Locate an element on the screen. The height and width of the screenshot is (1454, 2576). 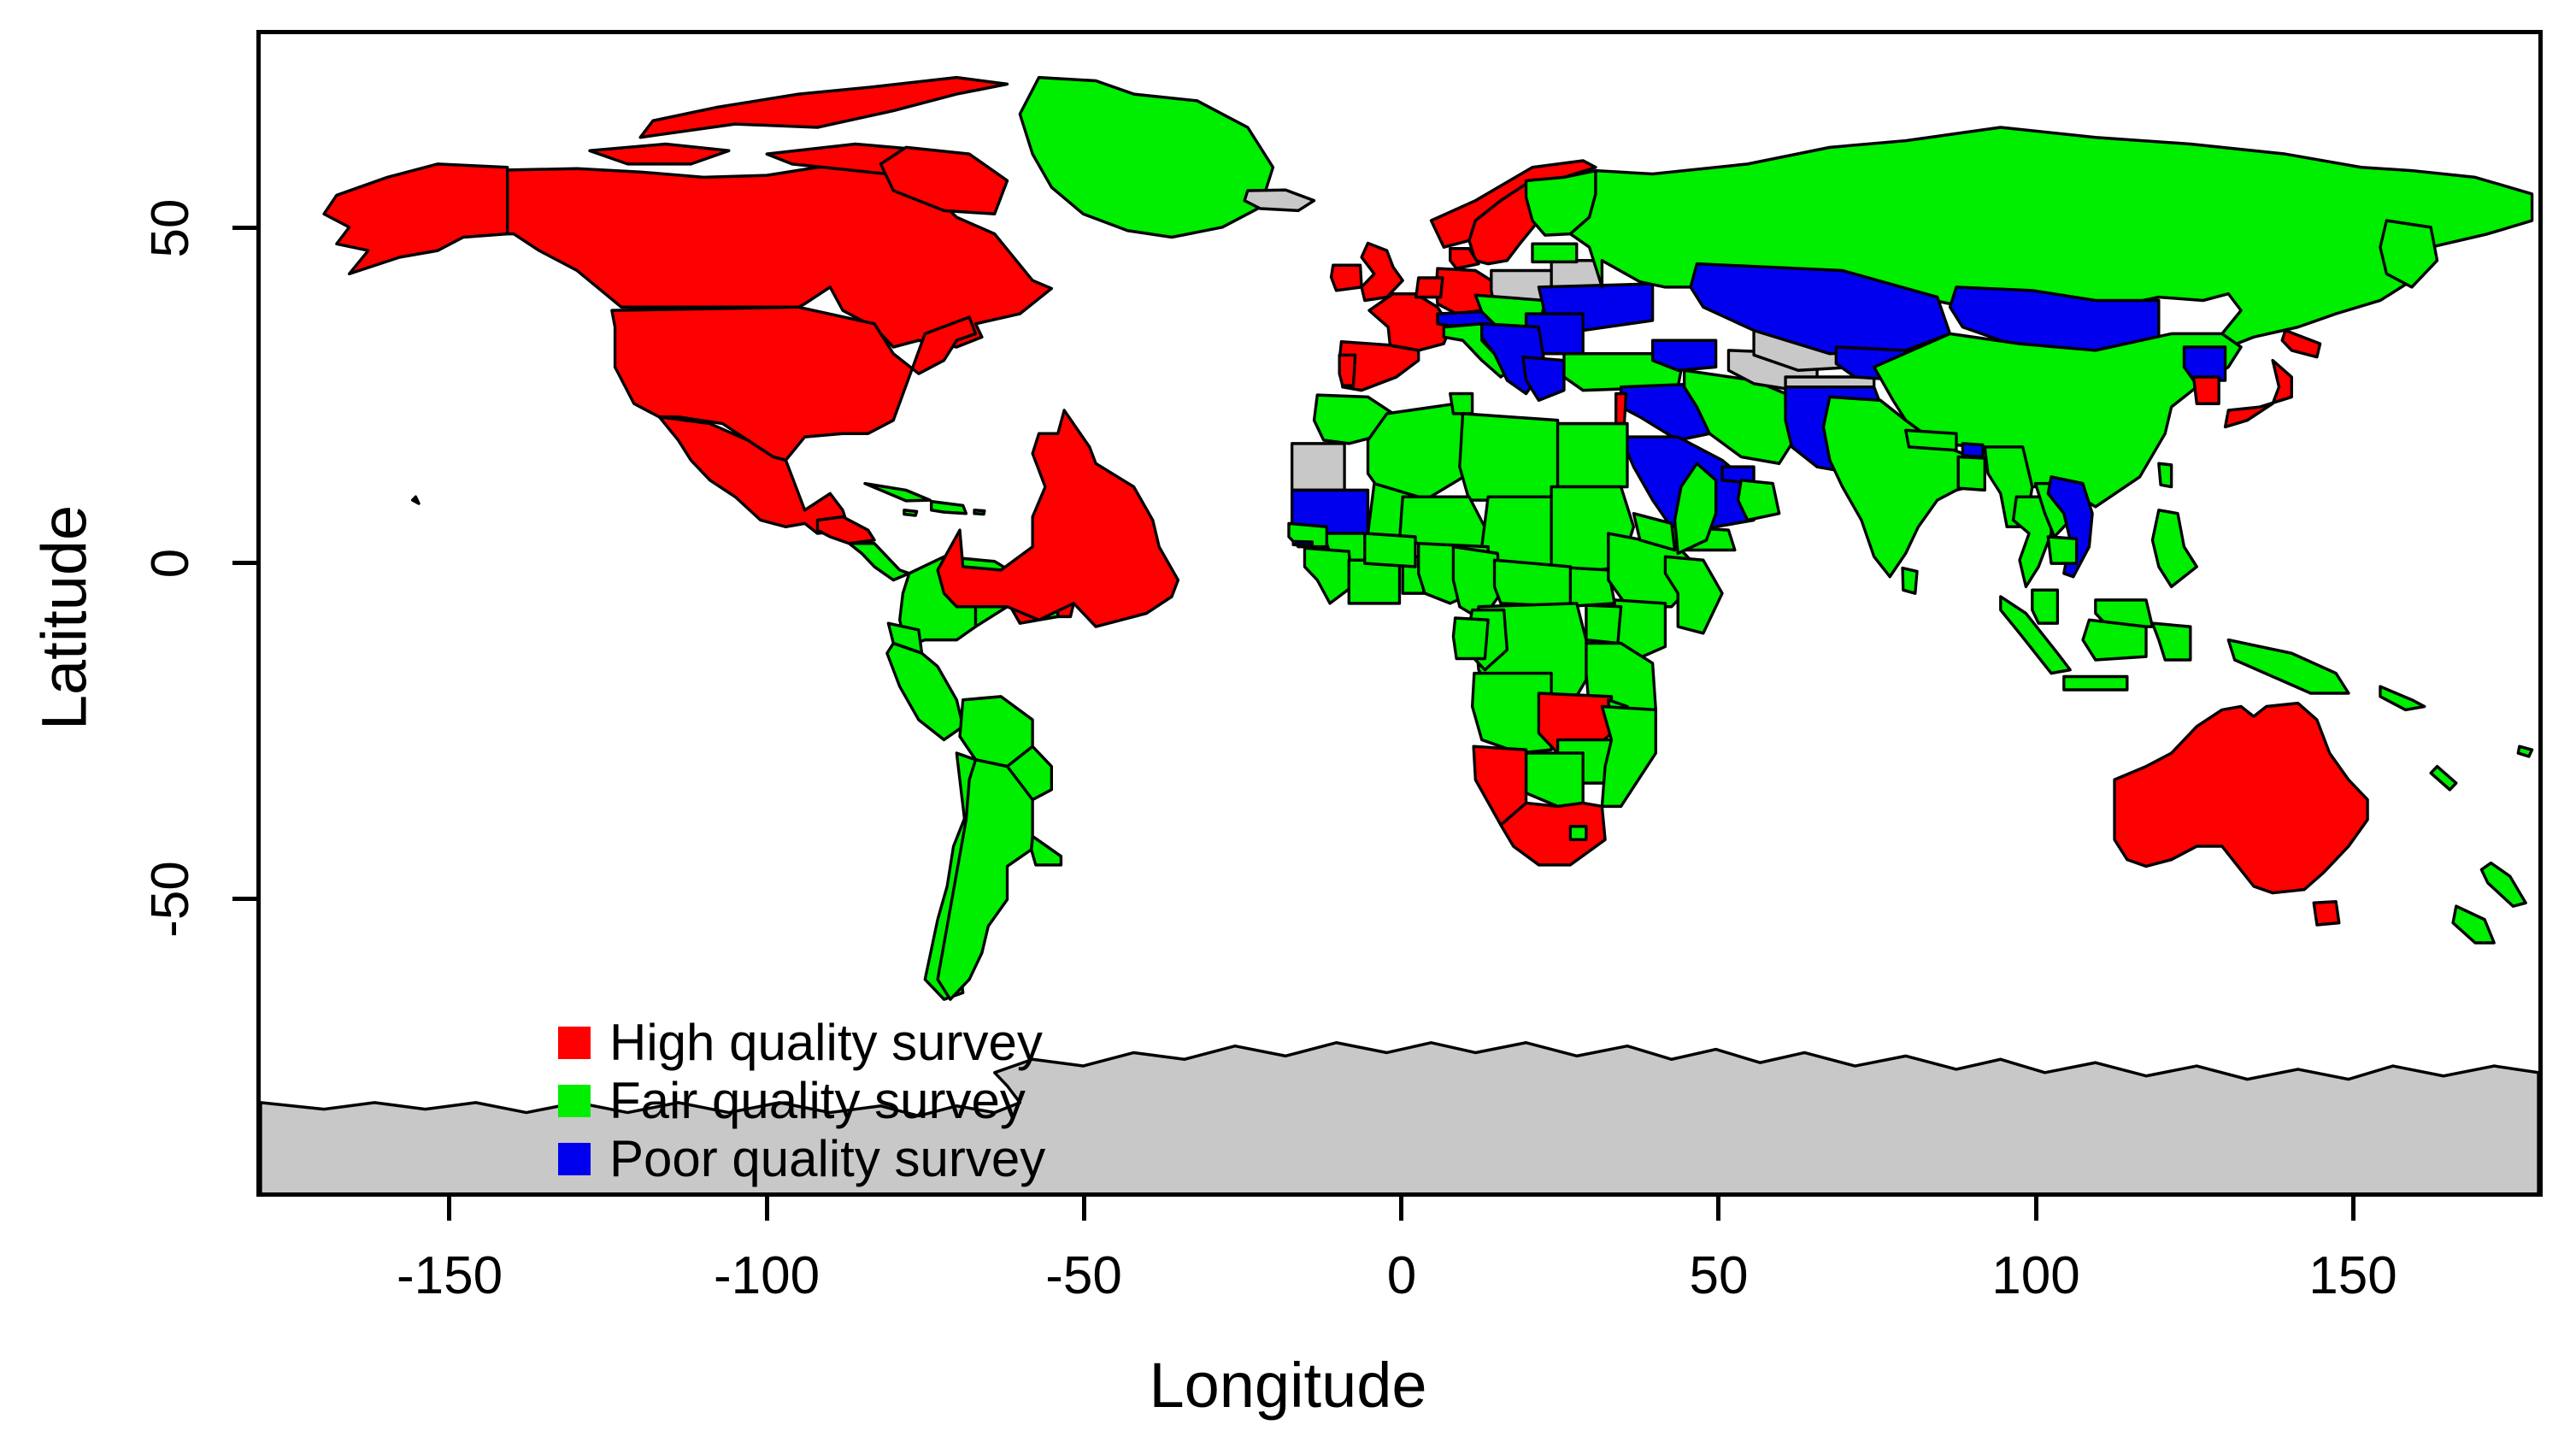
region-taiwan is located at coordinates (2165, 475).